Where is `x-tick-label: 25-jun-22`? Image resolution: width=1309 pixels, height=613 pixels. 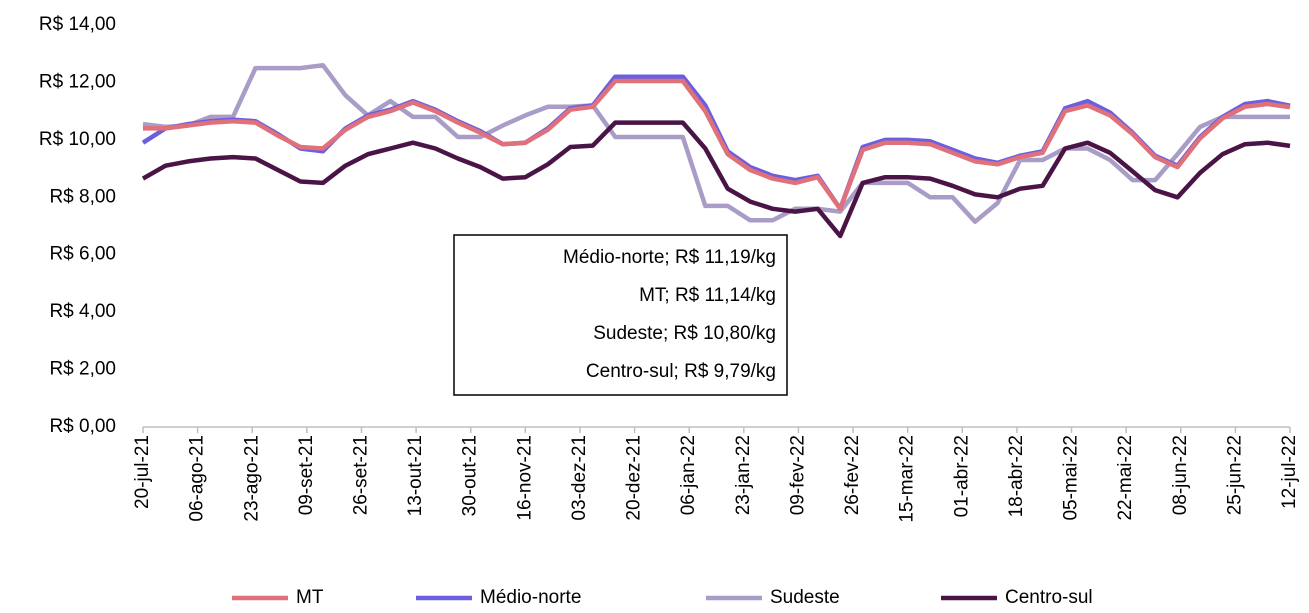 x-tick-label: 25-jun-22 is located at coordinates (1234, 475).